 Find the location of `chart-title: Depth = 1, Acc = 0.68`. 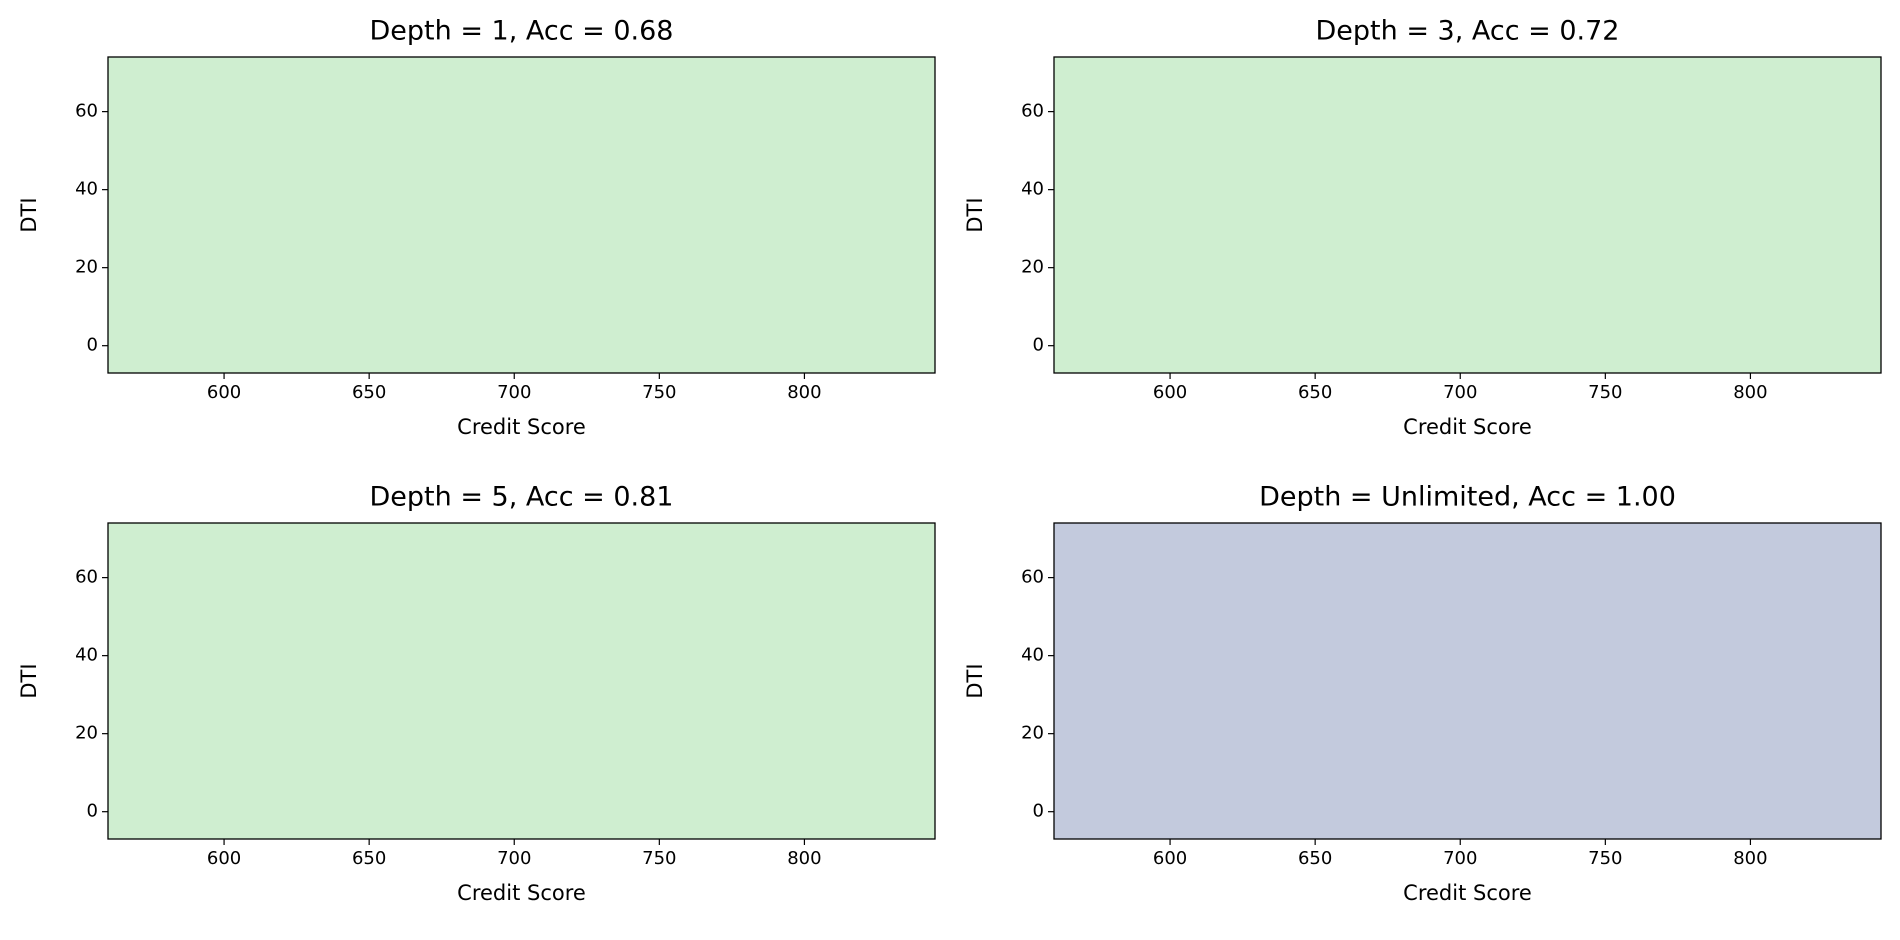

chart-title: Depth = 1, Acc = 0.68 is located at coordinates (522, 31).